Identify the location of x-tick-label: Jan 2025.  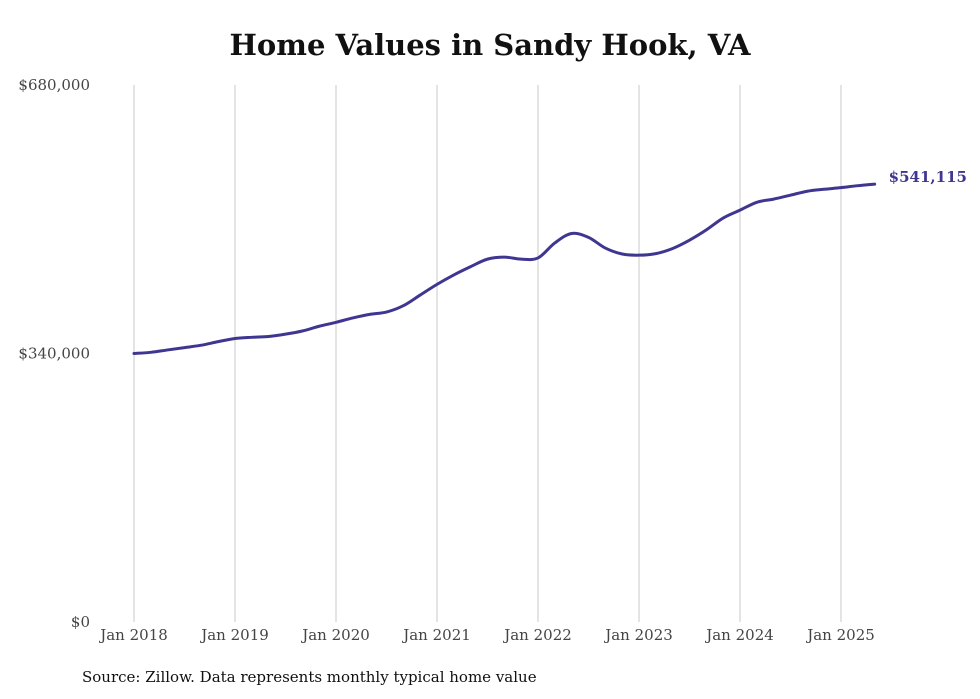
(840, 635).